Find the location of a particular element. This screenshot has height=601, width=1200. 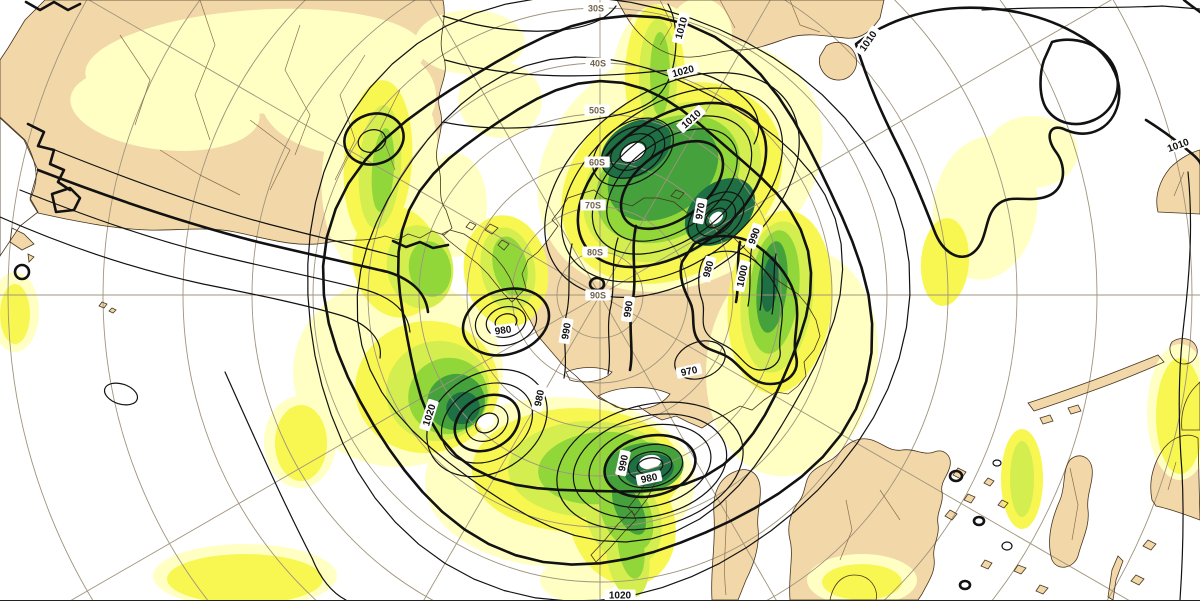

isobar-label: 1020 is located at coordinates (620, 595).